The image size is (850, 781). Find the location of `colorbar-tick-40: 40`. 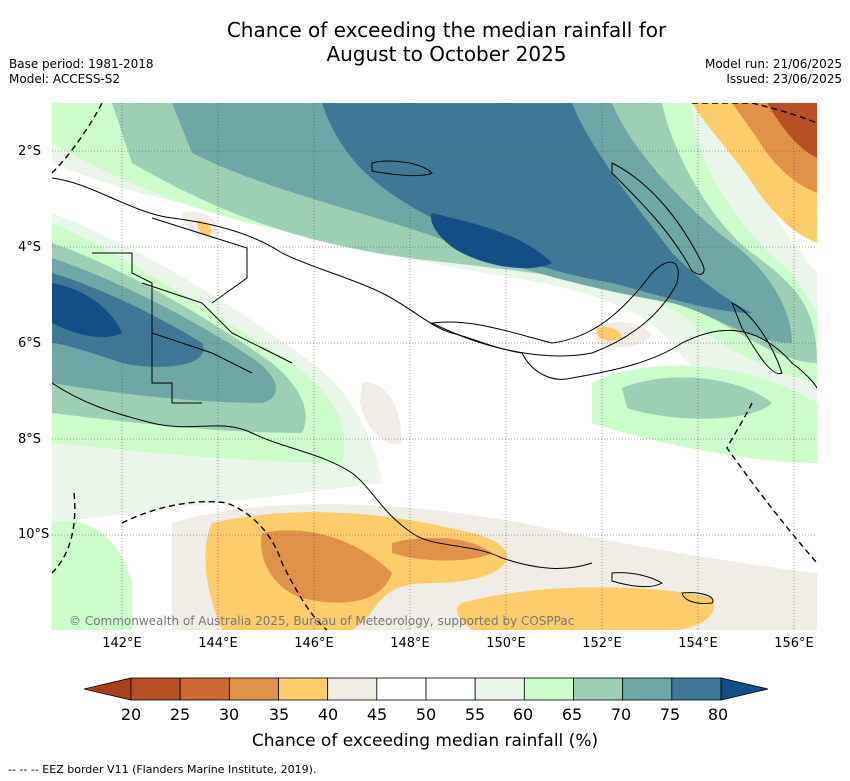

colorbar-tick-40: 40 is located at coordinates (328, 714).